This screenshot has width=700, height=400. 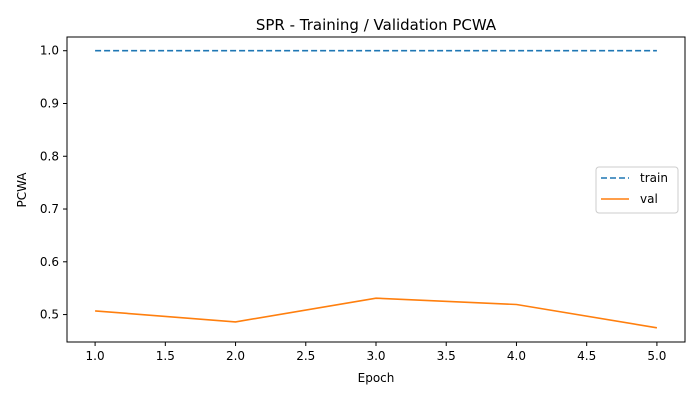 What do you see at coordinates (654, 178) in the screenshot?
I see `legend-train-label: train` at bounding box center [654, 178].